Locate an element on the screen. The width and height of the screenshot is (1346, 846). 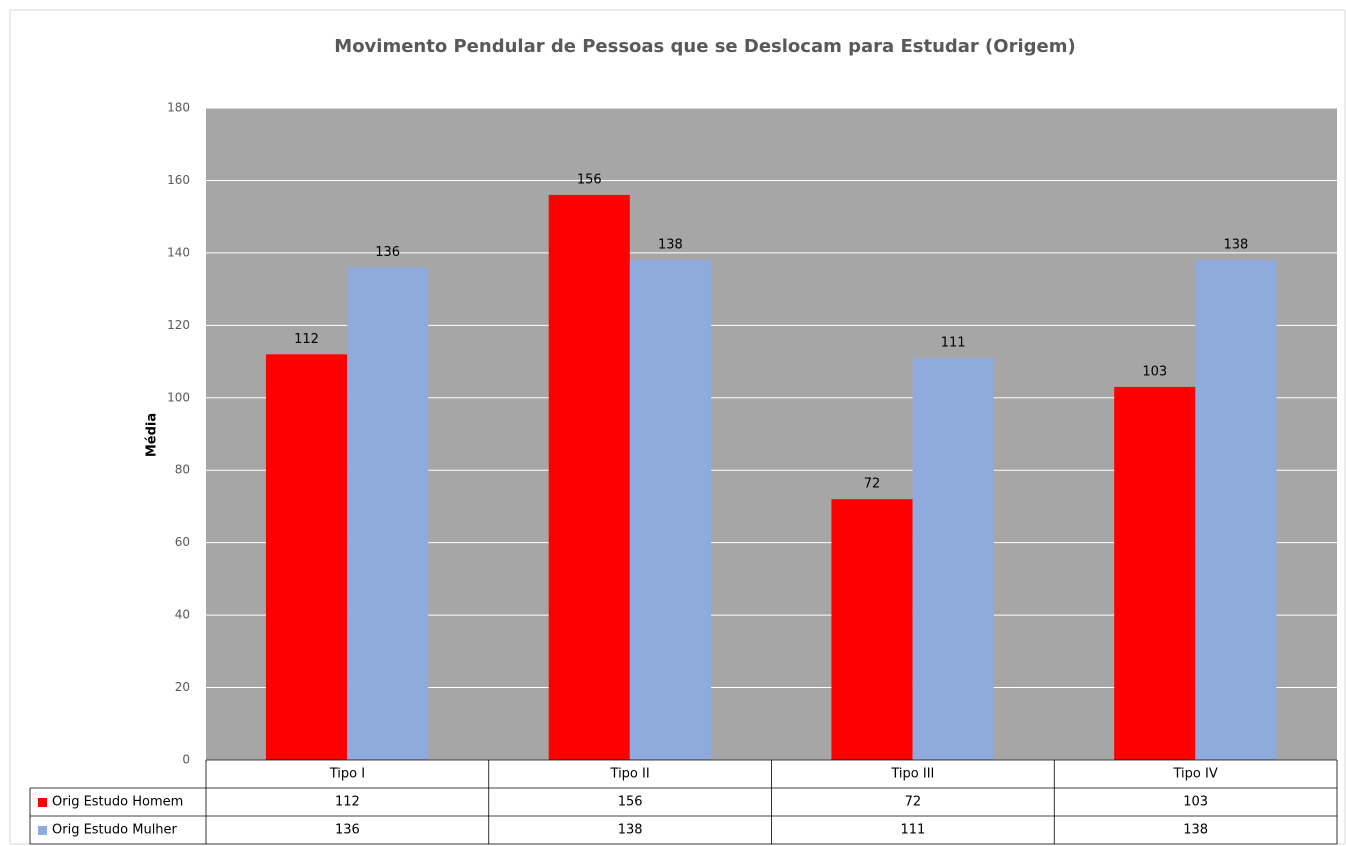
data-label: 136 is located at coordinates (387, 252).